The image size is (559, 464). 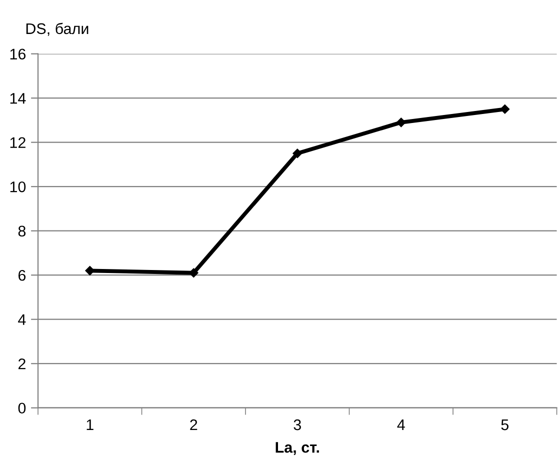 What do you see at coordinates (18, 186) in the screenshot?
I see `y-tick-label: 10` at bounding box center [18, 186].